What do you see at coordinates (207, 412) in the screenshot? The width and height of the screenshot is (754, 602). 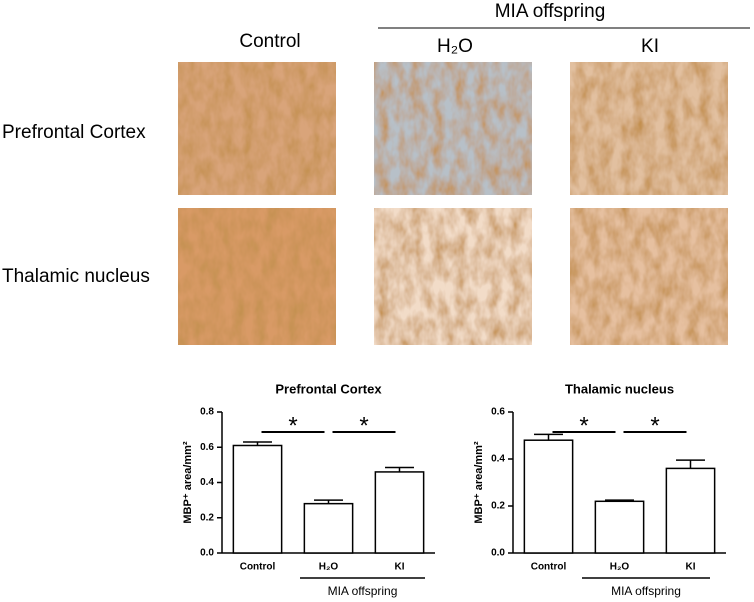 I see `y-tick-label: 0.8` at bounding box center [207, 412].